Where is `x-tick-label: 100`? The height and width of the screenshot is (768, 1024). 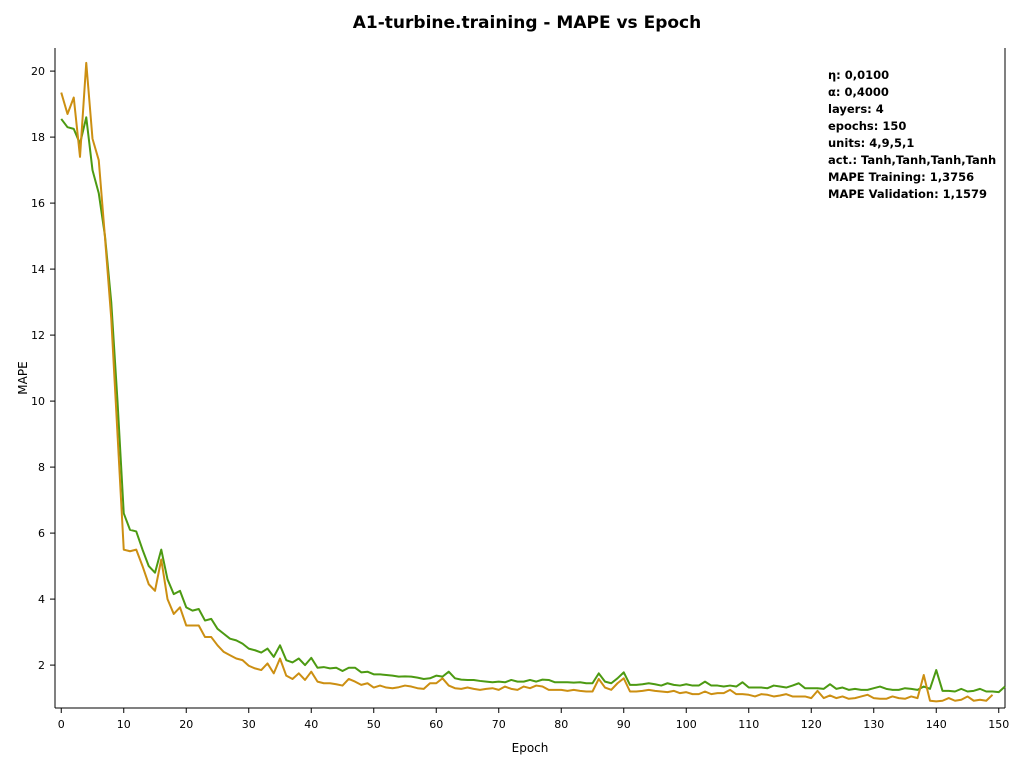
x-tick-label: 100 is located at coordinates (686, 724).